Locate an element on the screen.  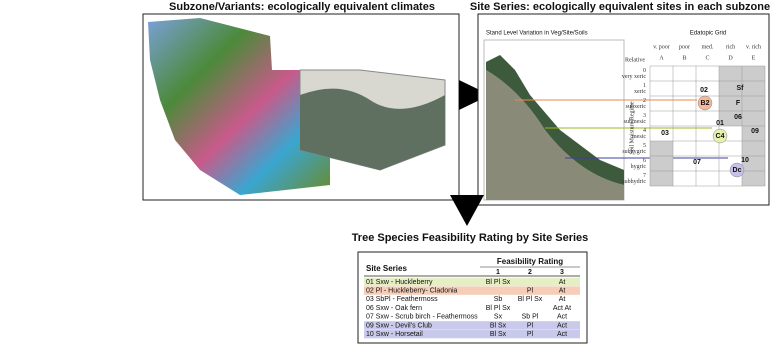
row-label: subhydric is located at coordinates (634, 182).